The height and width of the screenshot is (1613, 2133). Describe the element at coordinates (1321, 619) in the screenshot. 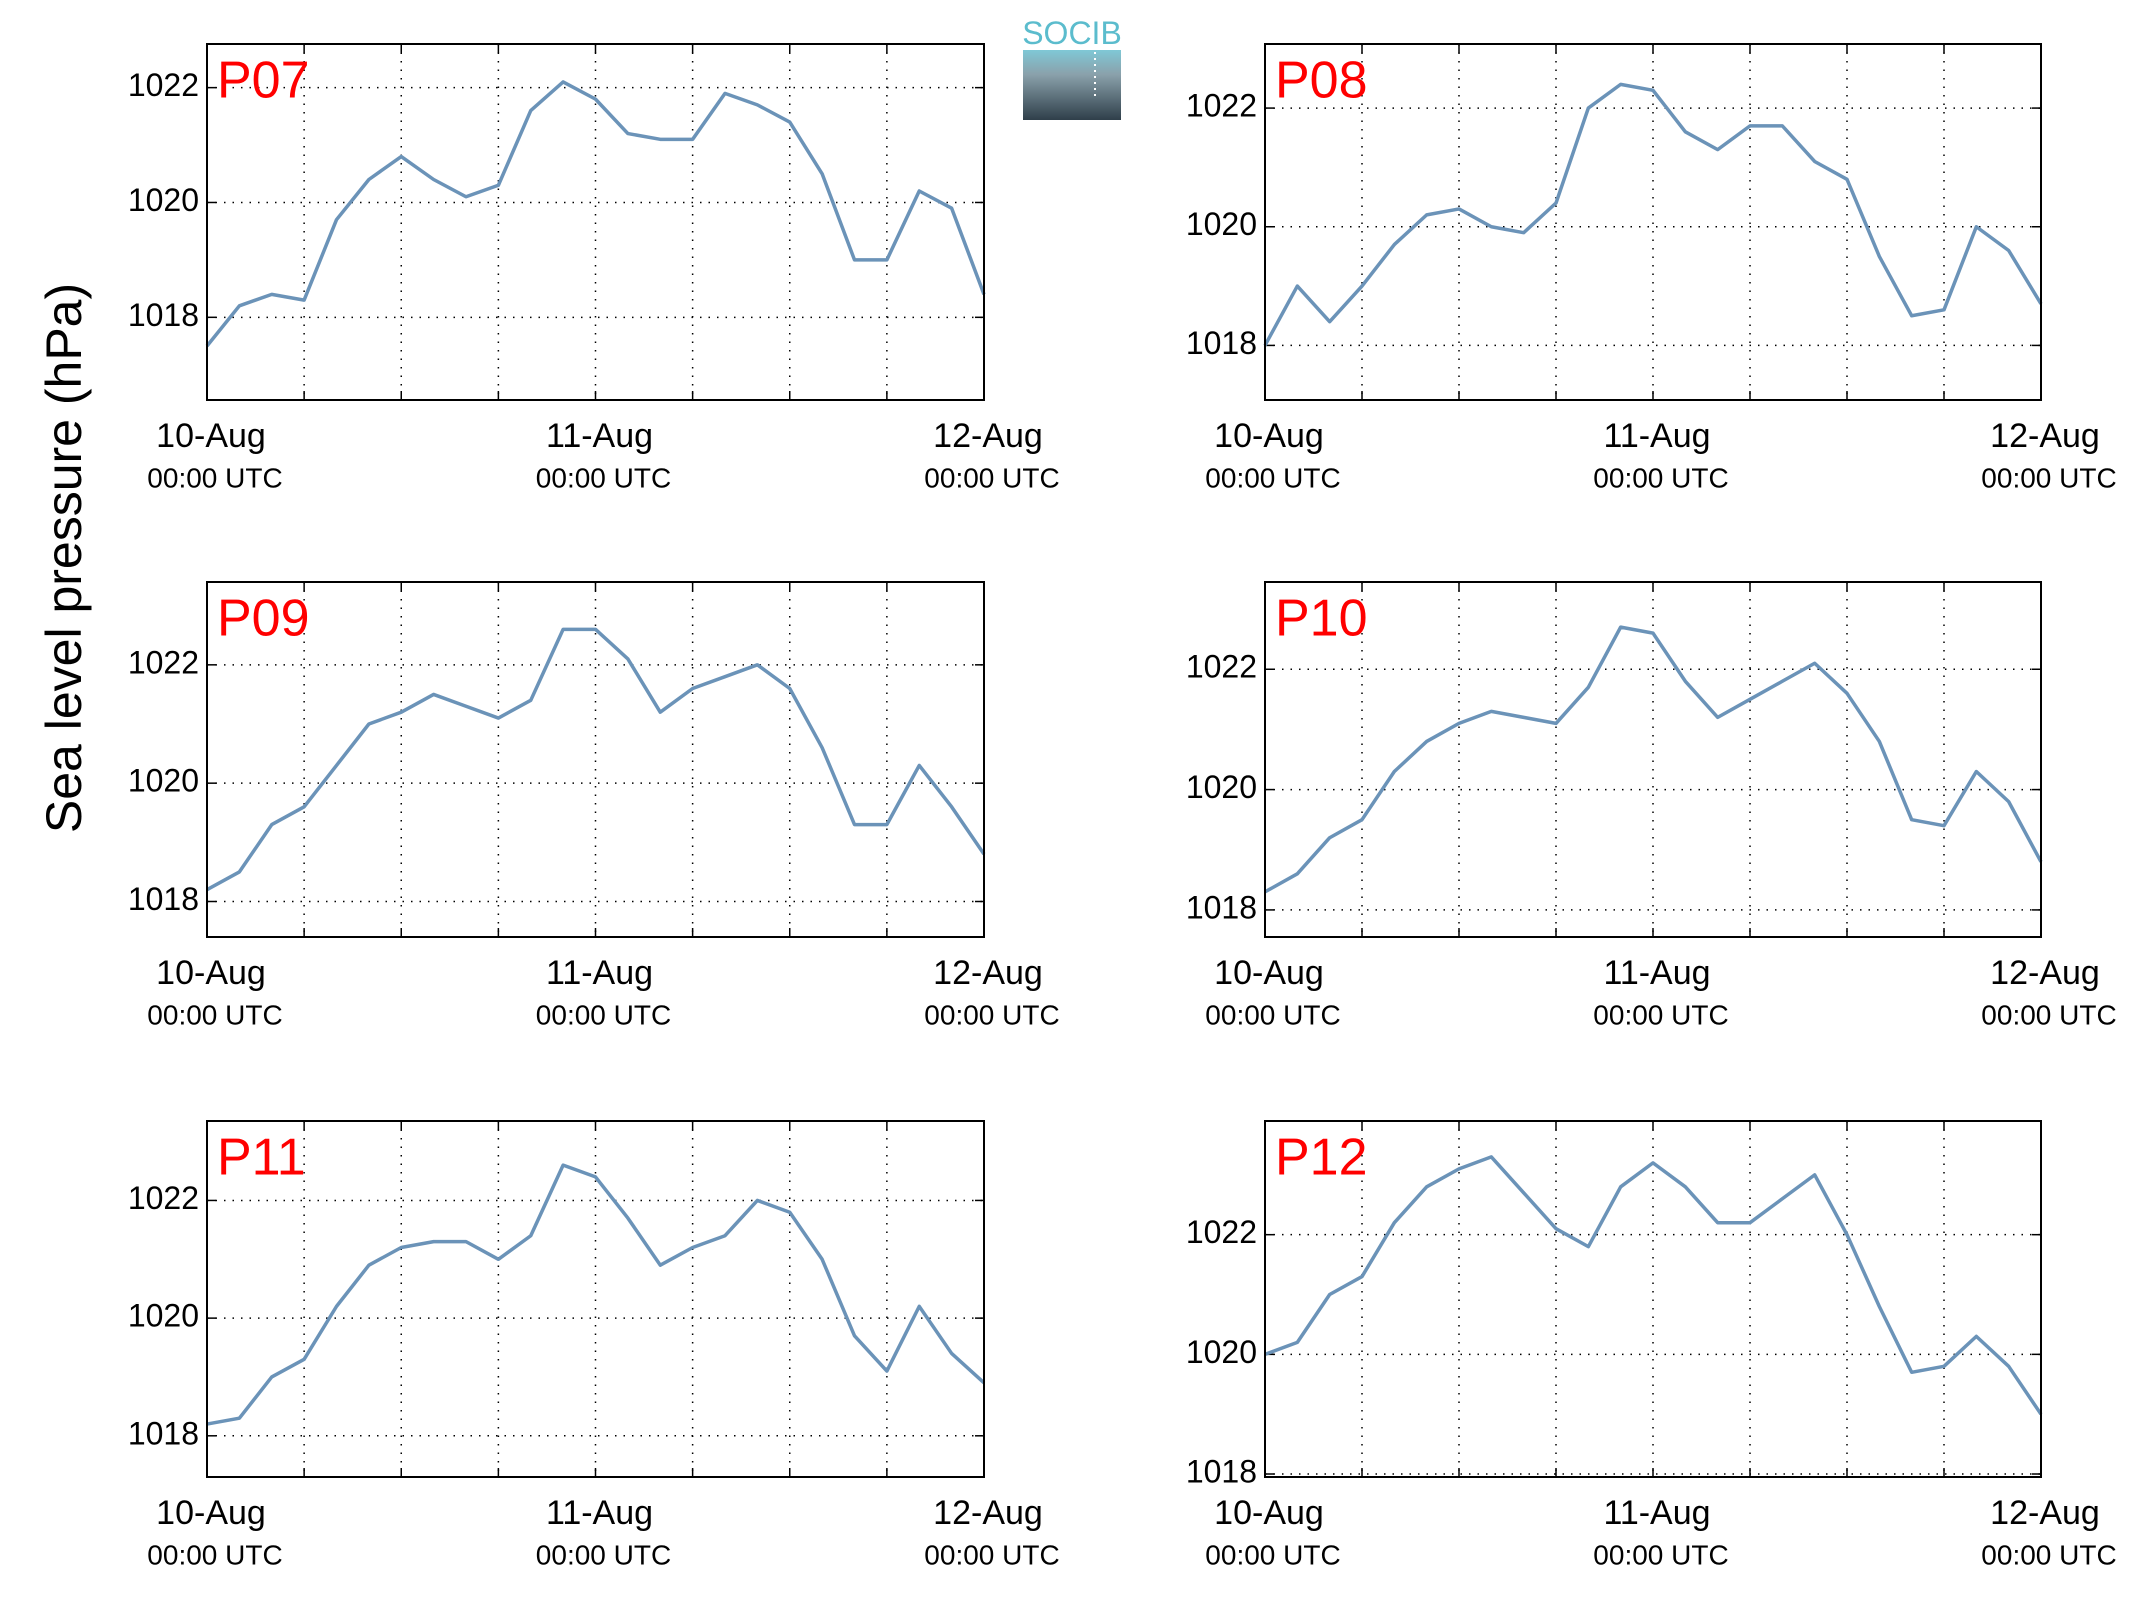

I see `panel-title: P10` at that location.